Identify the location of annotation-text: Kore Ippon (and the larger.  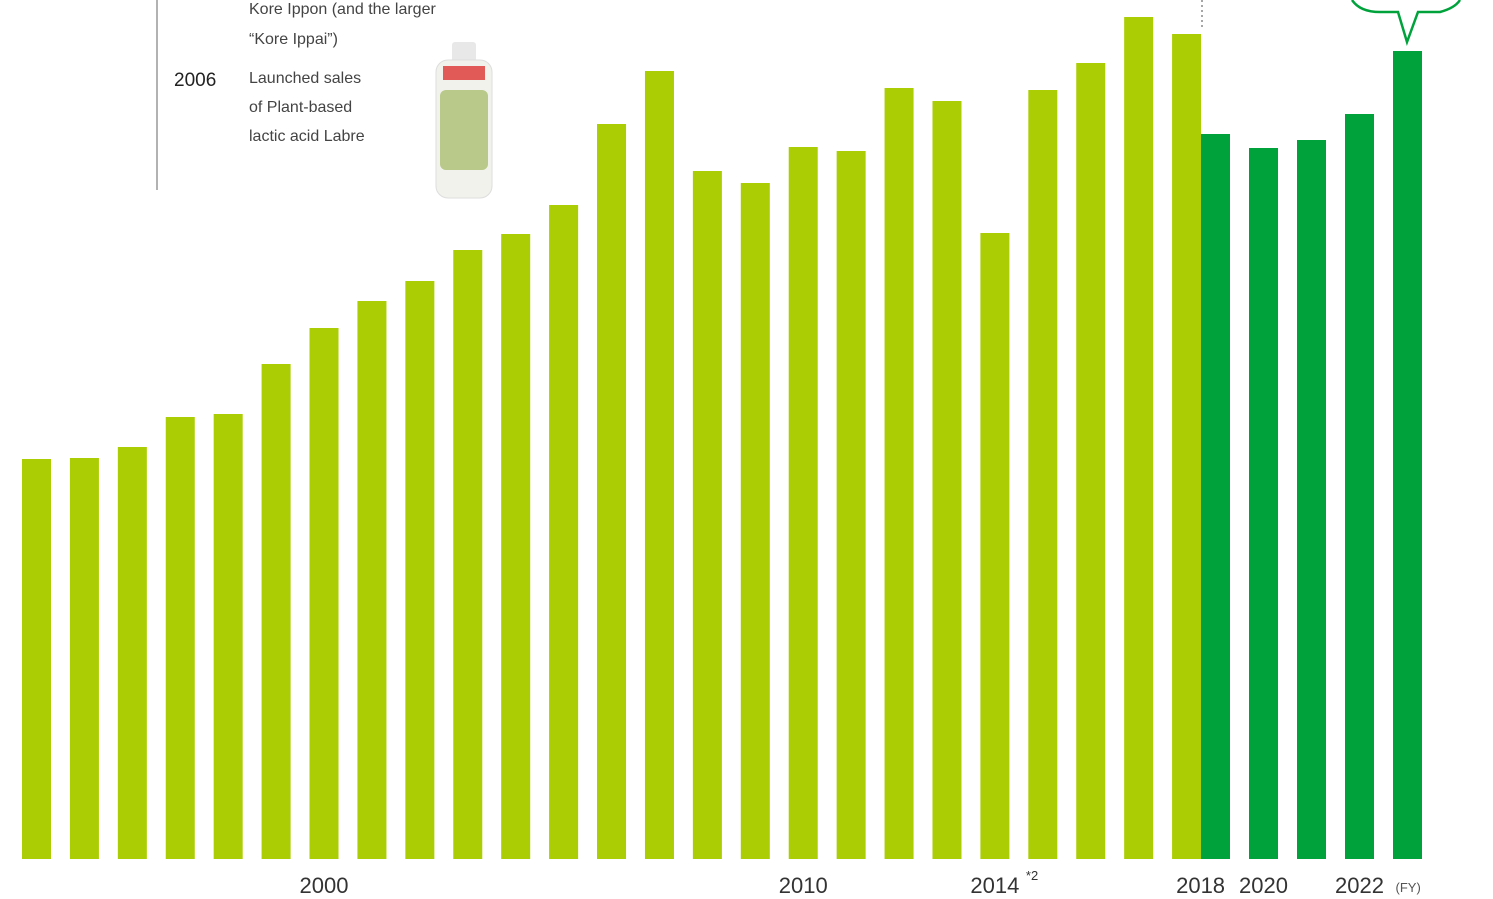
(342, 9).